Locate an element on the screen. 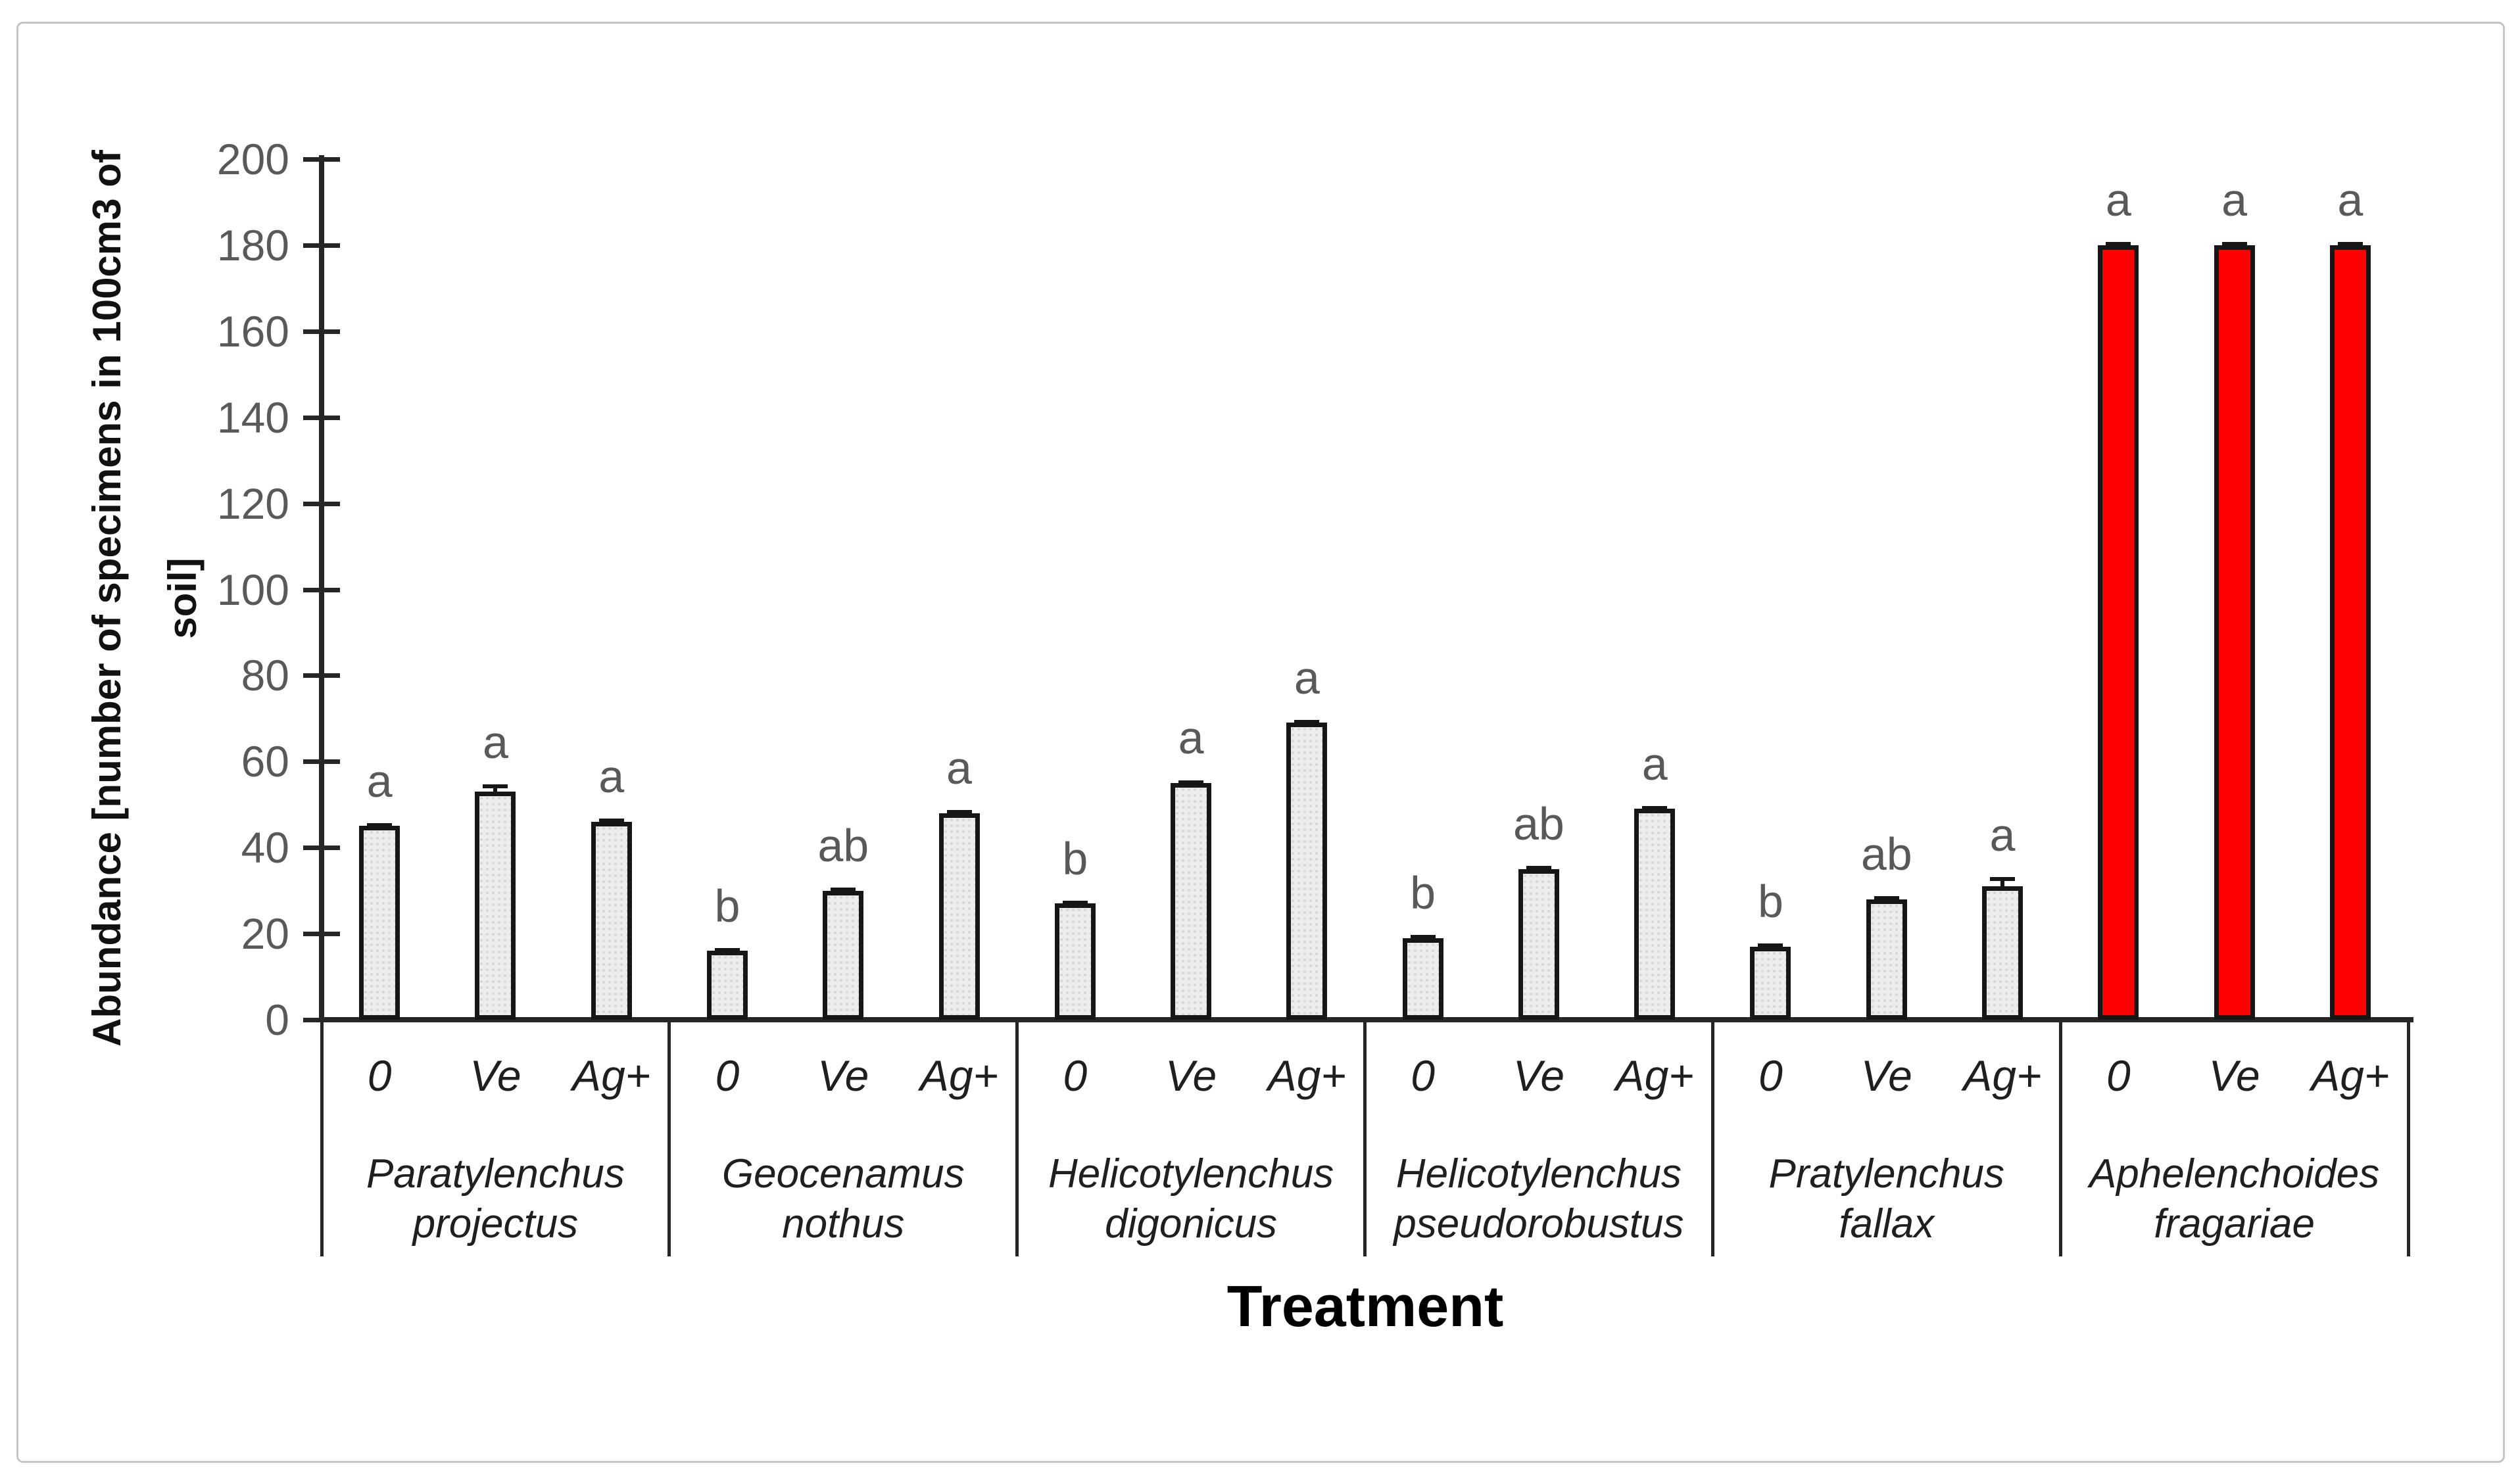  x-axis-title: Treatment is located at coordinates (1365, 1306).